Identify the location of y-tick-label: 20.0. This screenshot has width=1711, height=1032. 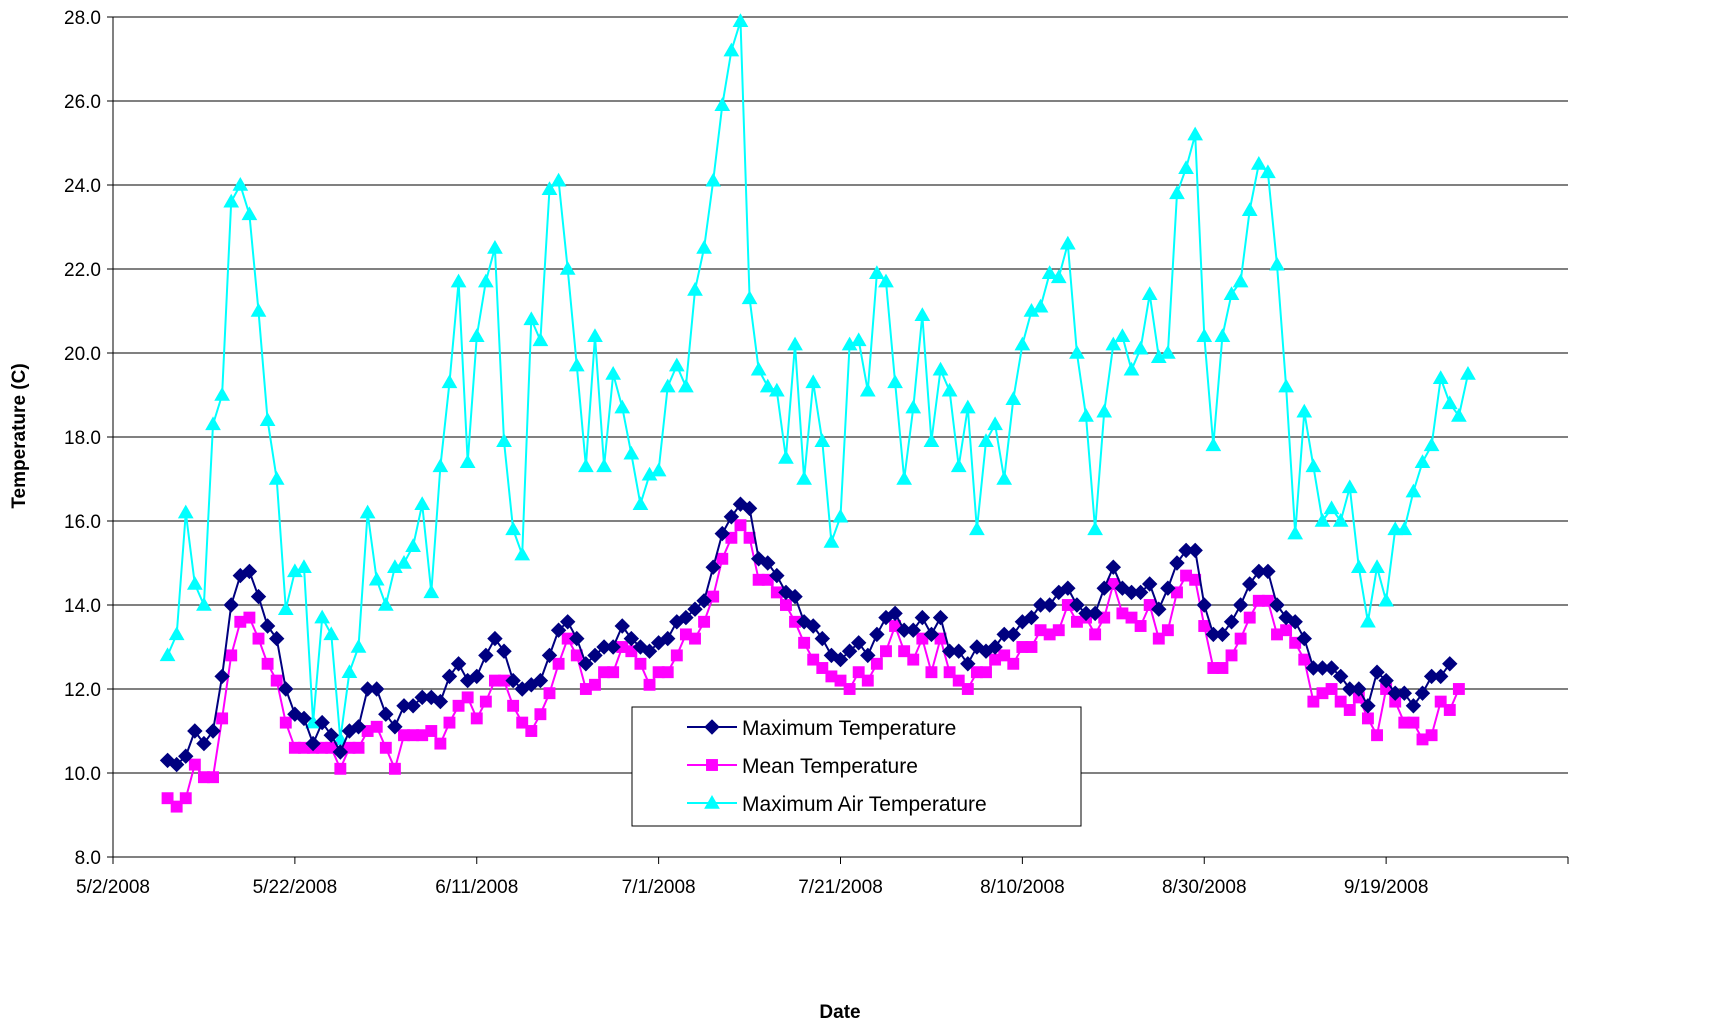
(82, 354).